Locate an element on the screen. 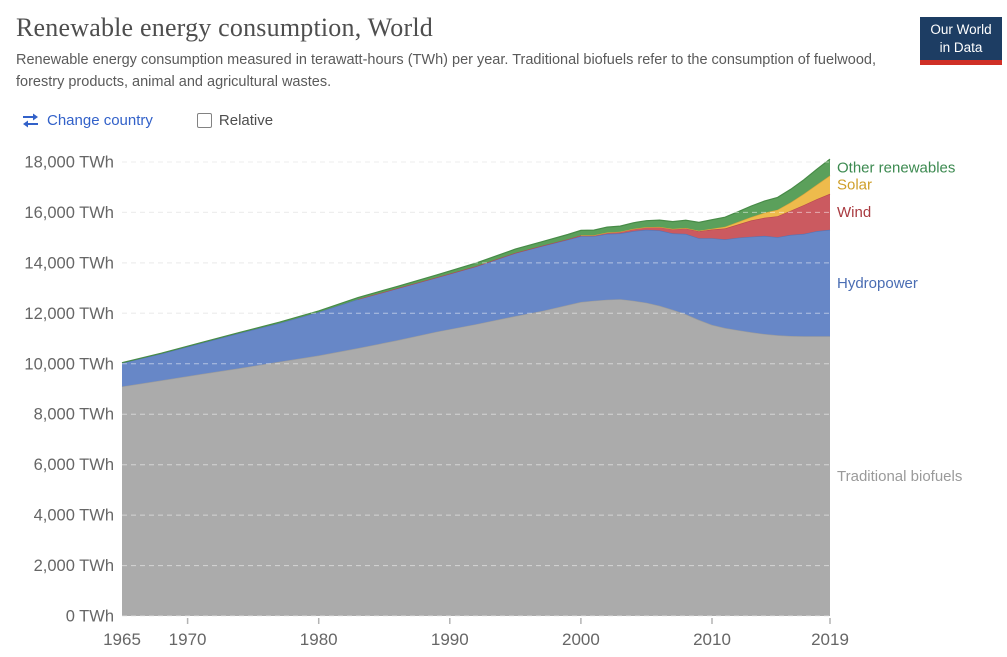 This screenshot has width=1007, height=657. y-axis-label: 16,000 TWh is located at coordinates (69, 213).